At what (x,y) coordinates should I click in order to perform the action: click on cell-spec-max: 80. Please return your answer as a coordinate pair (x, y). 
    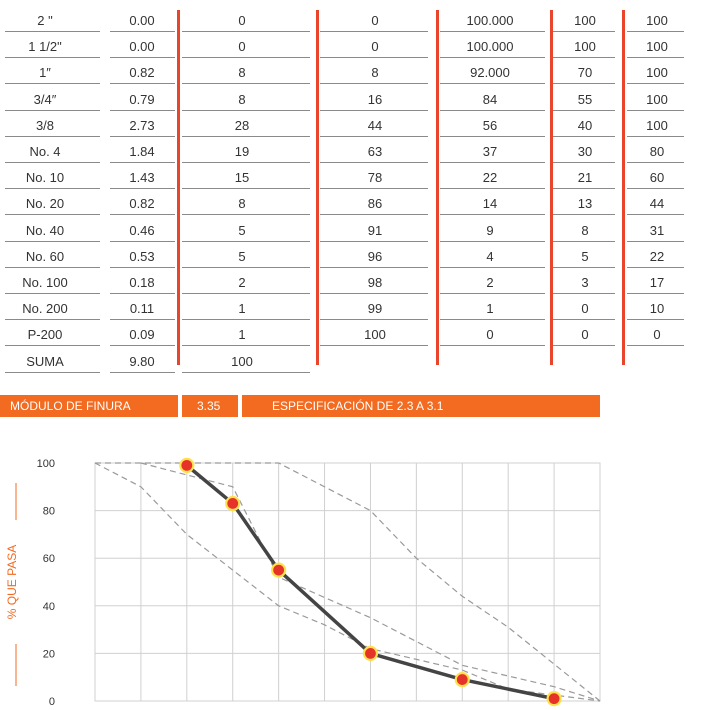
    Looking at the image, I should click on (657, 151).